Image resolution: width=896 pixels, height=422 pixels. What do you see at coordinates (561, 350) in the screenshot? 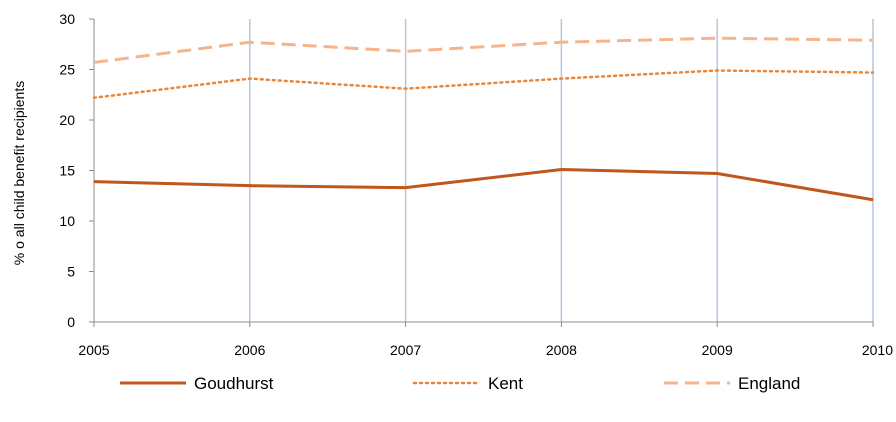
I see `x-tick-label: 2008` at bounding box center [561, 350].